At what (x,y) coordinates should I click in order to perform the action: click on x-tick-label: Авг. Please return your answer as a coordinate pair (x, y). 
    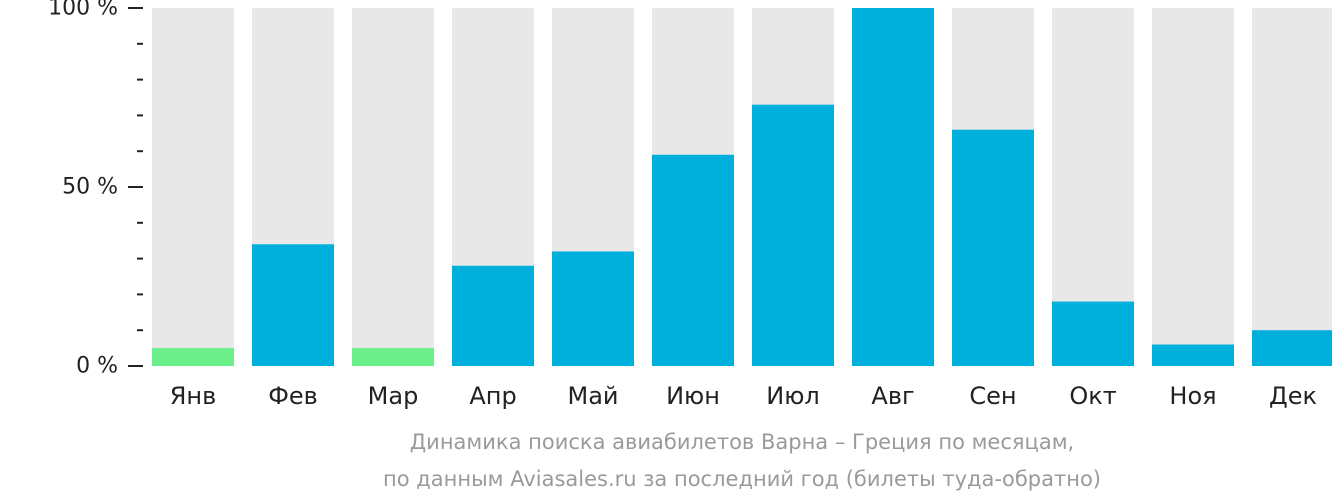
    Looking at the image, I should click on (892, 396).